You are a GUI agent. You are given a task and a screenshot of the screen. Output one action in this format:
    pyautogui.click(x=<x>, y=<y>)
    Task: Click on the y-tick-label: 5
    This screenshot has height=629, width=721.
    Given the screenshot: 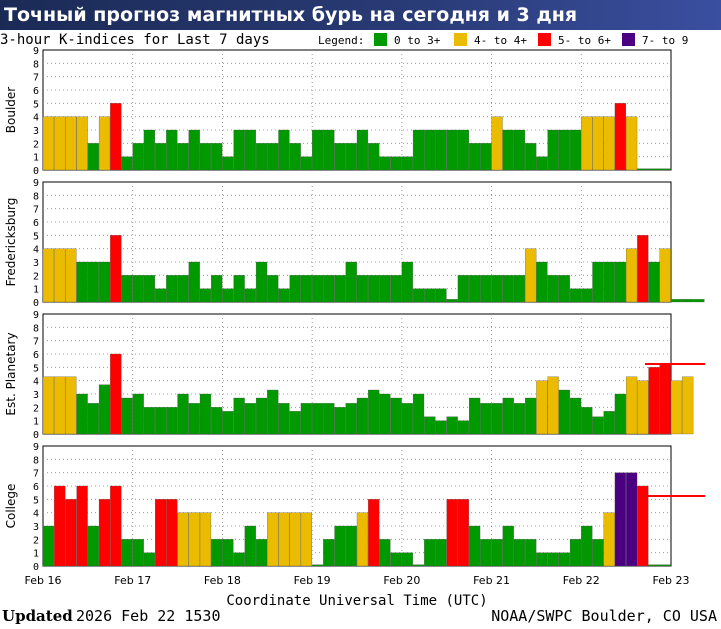 What is the action you would take?
    pyautogui.click(x=36, y=500)
    